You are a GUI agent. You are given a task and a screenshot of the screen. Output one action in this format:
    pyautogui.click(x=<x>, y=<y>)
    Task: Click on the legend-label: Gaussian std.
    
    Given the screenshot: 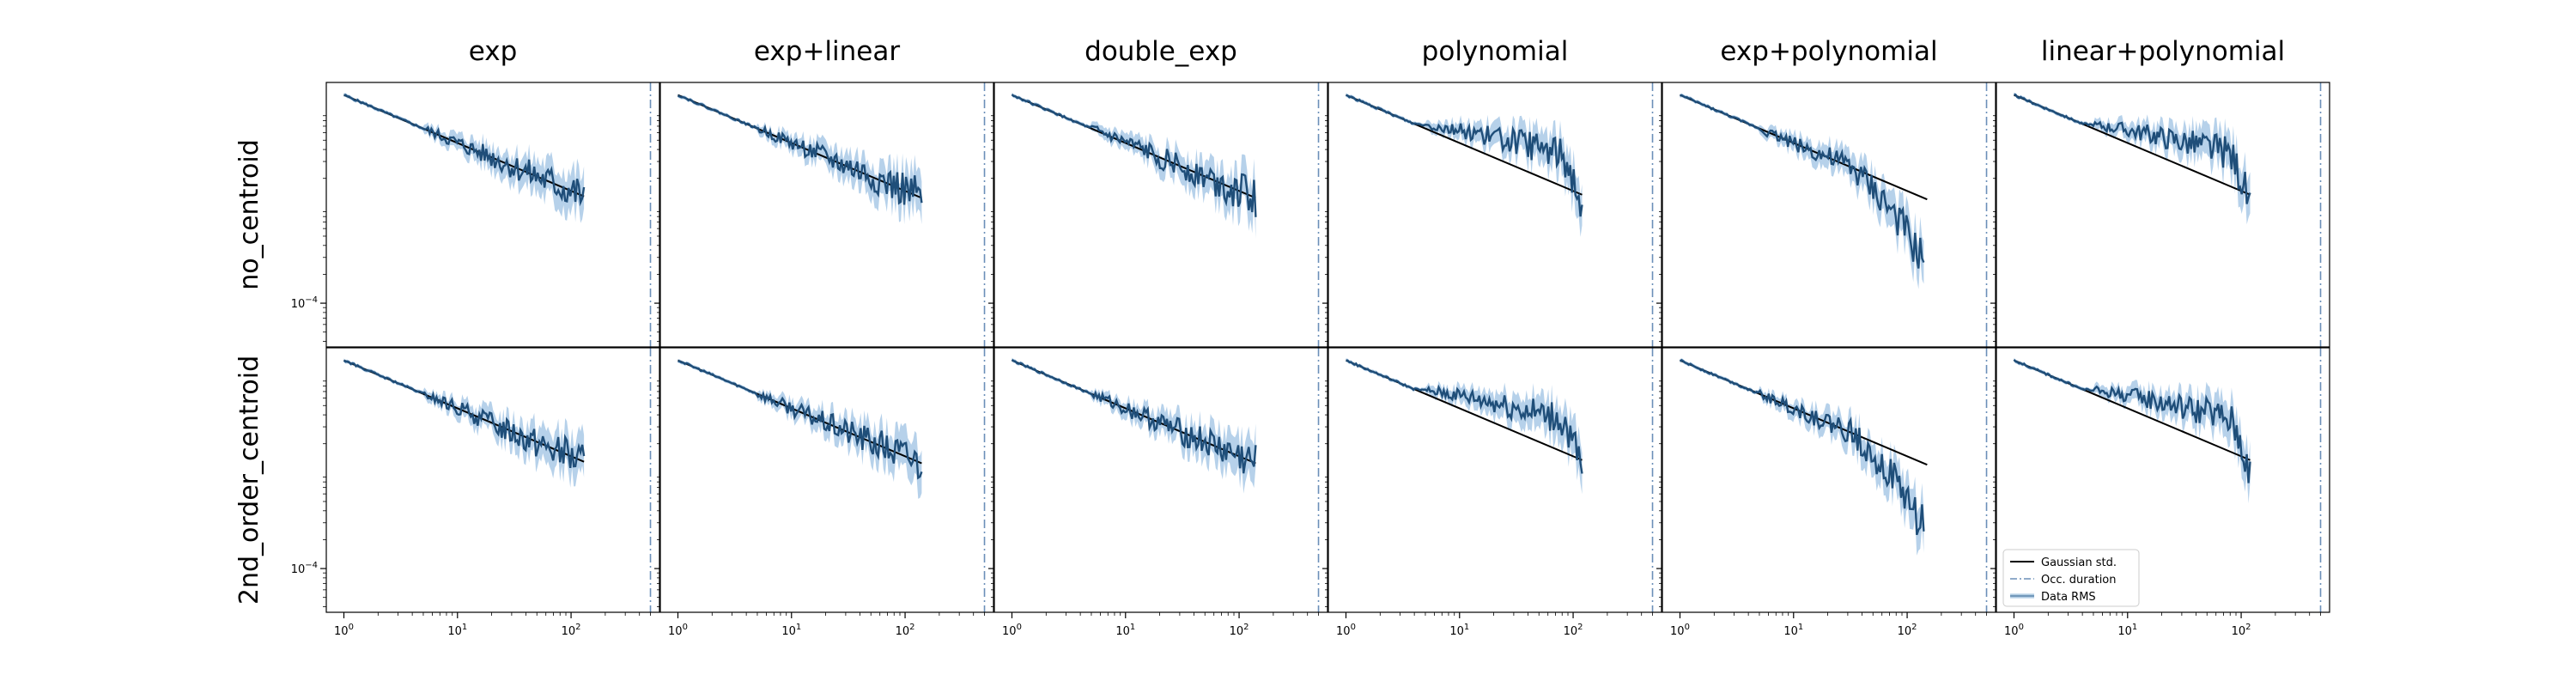 What is the action you would take?
    pyautogui.click(x=2079, y=562)
    